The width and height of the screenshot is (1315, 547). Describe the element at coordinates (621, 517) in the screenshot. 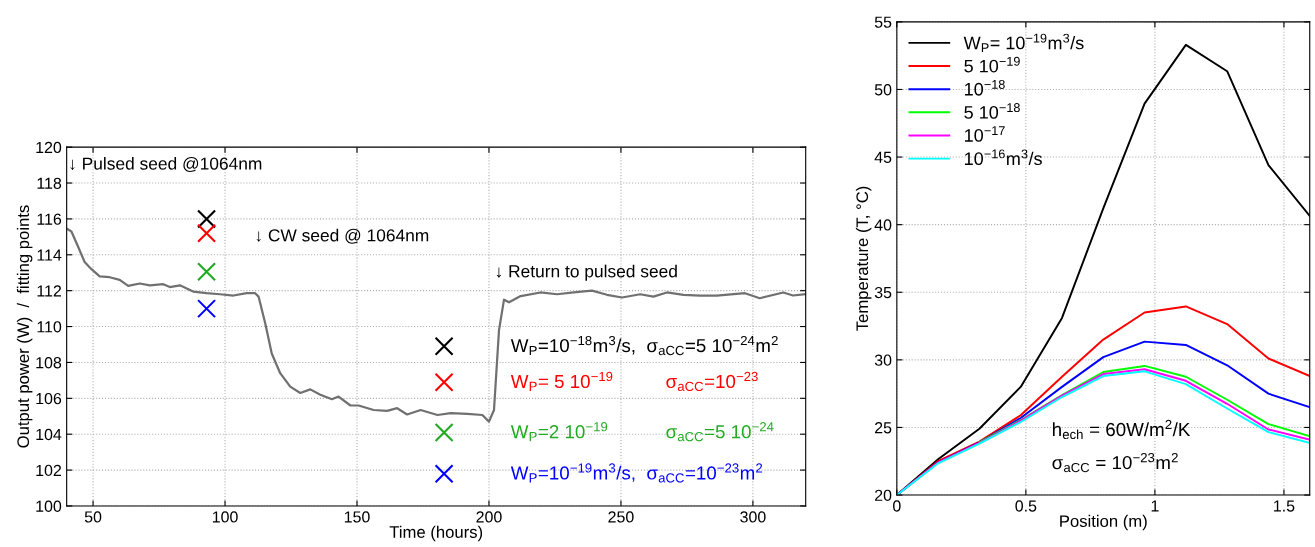

I see `x-tick-label: 250` at that location.